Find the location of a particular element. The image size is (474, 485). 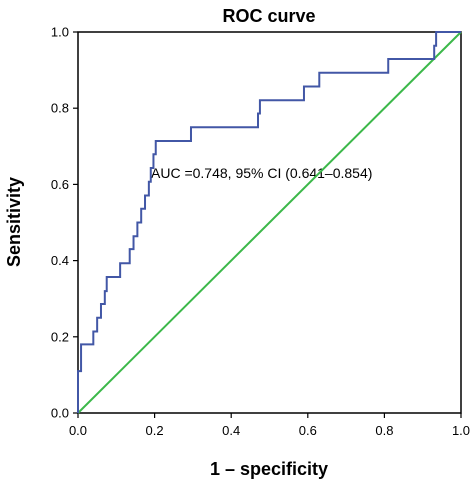

y-tick-label: 0.8 is located at coordinates (60, 108).